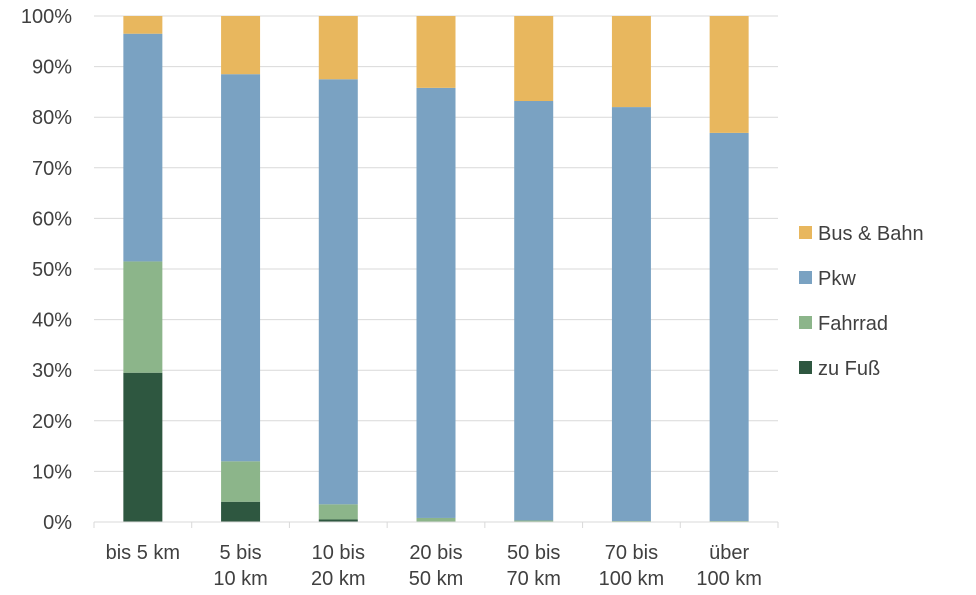  Describe the element at coordinates (52, 68) in the screenshot. I see `y-tick-label: 90%` at that location.